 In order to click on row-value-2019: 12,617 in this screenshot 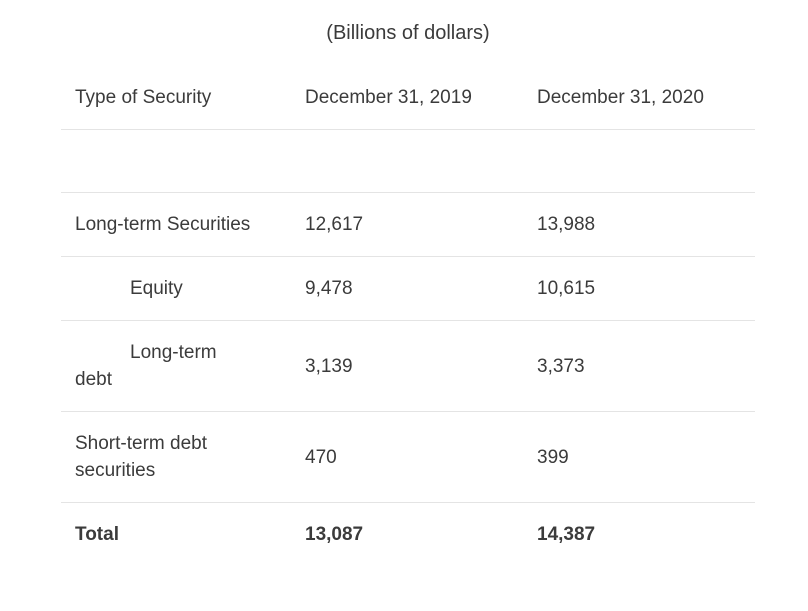, I will do `click(421, 224)`.